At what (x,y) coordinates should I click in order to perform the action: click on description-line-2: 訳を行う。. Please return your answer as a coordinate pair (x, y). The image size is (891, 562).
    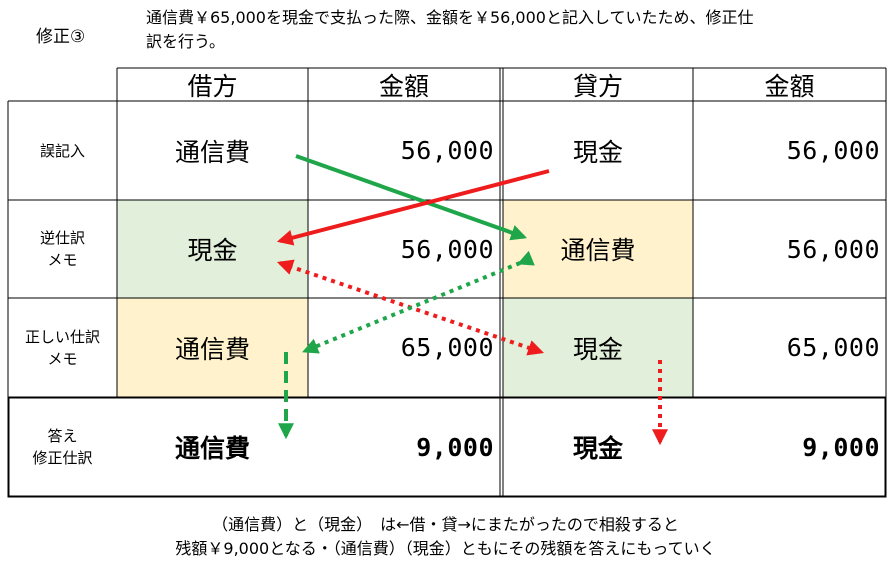
    Looking at the image, I should click on (186, 41).